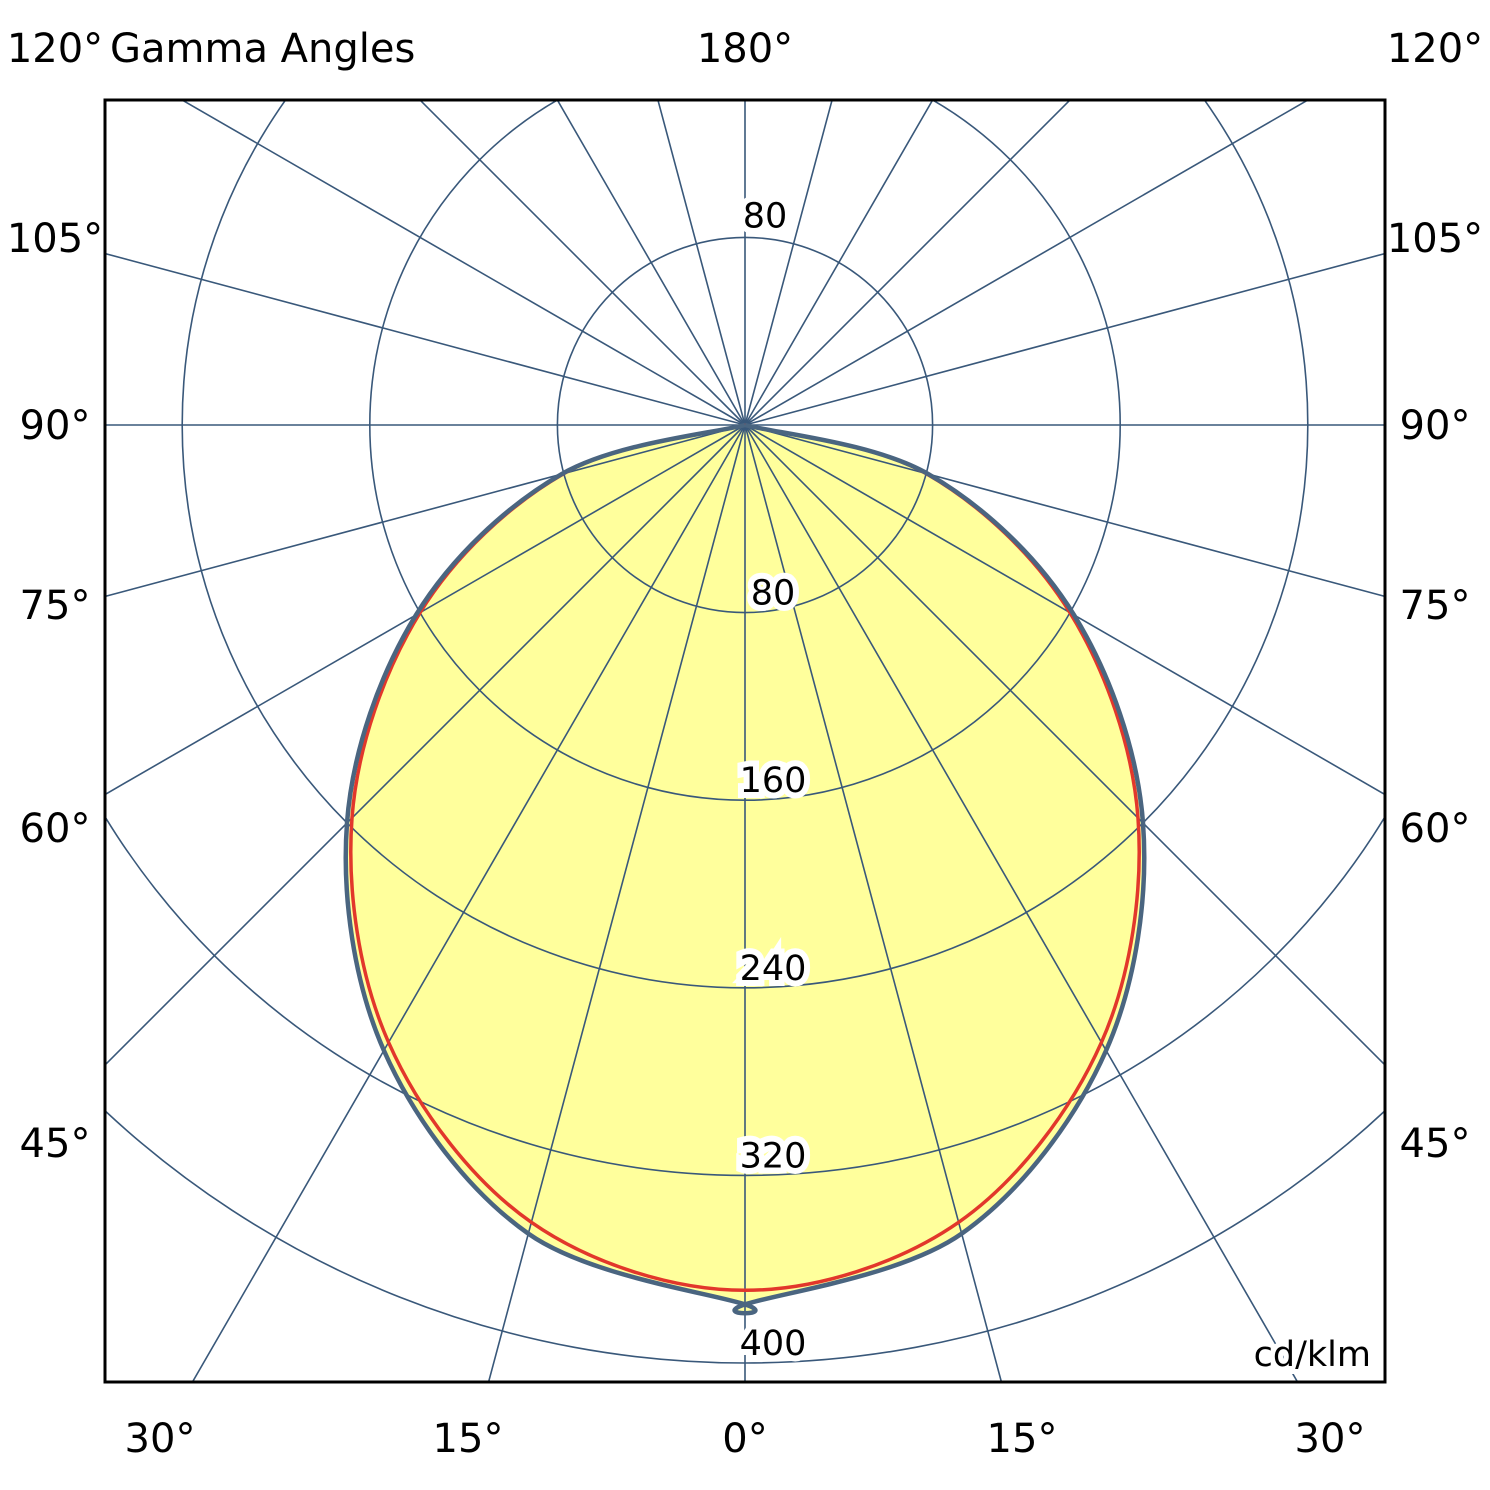 The height and width of the screenshot is (1490, 1490). What do you see at coordinates (773, 969) in the screenshot?
I see `radial-tick-label-lower: 240` at bounding box center [773, 969].